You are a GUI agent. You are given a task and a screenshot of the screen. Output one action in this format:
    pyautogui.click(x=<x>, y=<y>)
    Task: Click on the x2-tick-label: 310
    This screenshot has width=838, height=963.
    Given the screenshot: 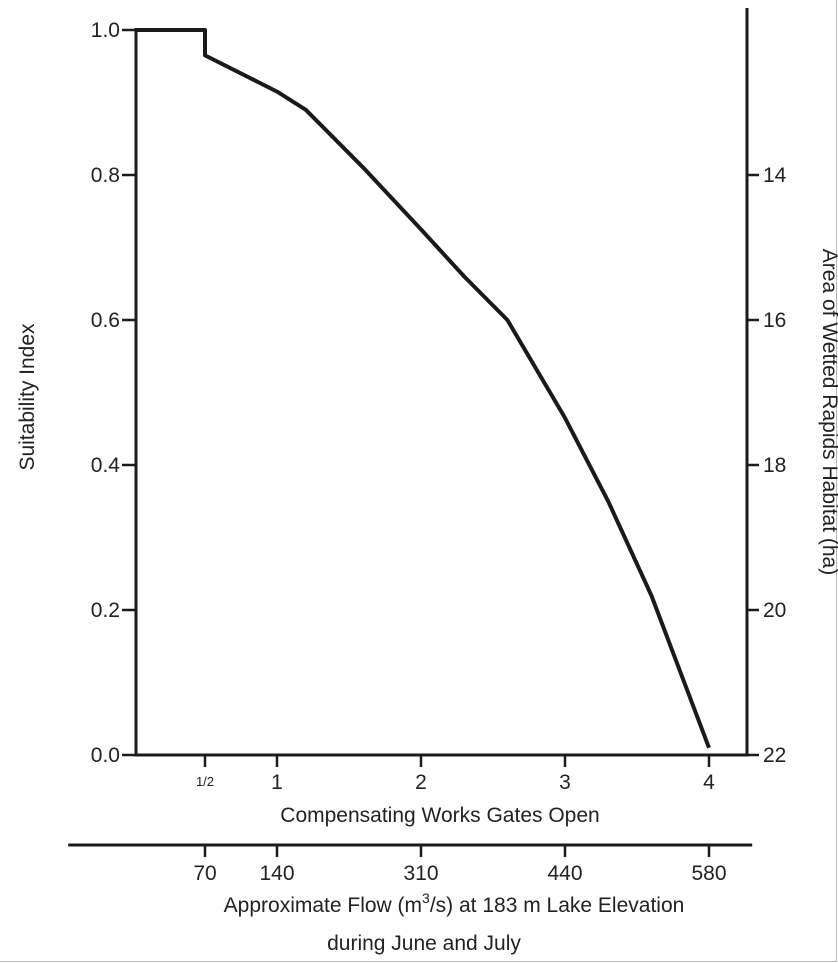 What is the action you would take?
    pyautogui.click(x=420, y=873)
    